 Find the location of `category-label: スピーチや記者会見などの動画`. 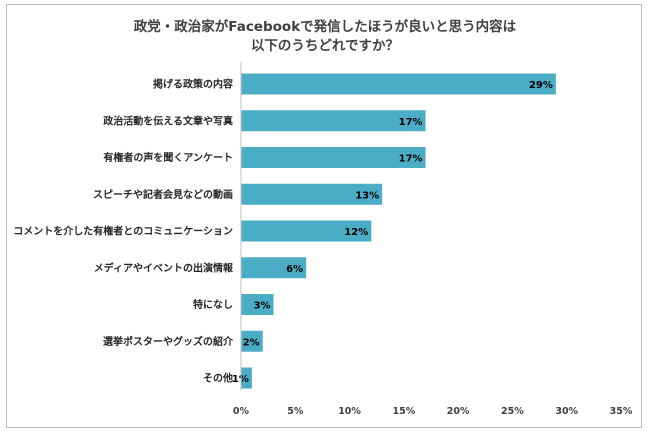

category-label: スピーチや記者会見などの動画 is located at coordinates (163, 194).